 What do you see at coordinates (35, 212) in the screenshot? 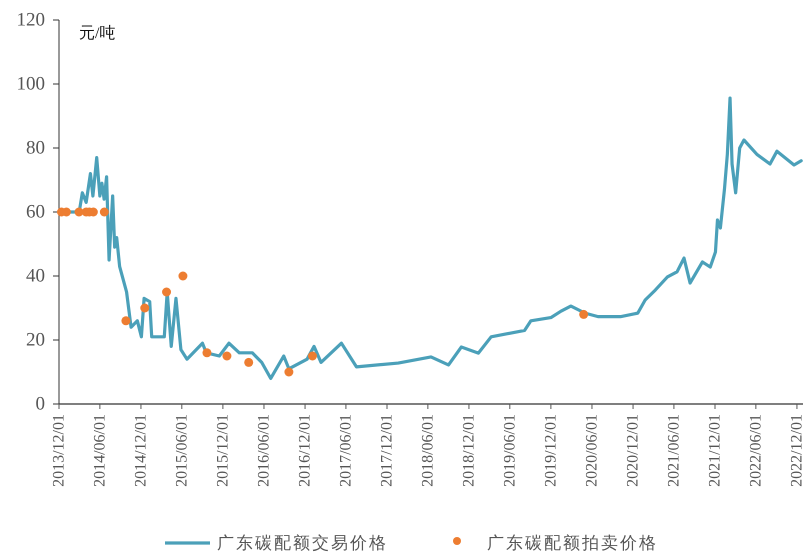
I see `y-tick-label: 60` at bounding box center [35, 212].